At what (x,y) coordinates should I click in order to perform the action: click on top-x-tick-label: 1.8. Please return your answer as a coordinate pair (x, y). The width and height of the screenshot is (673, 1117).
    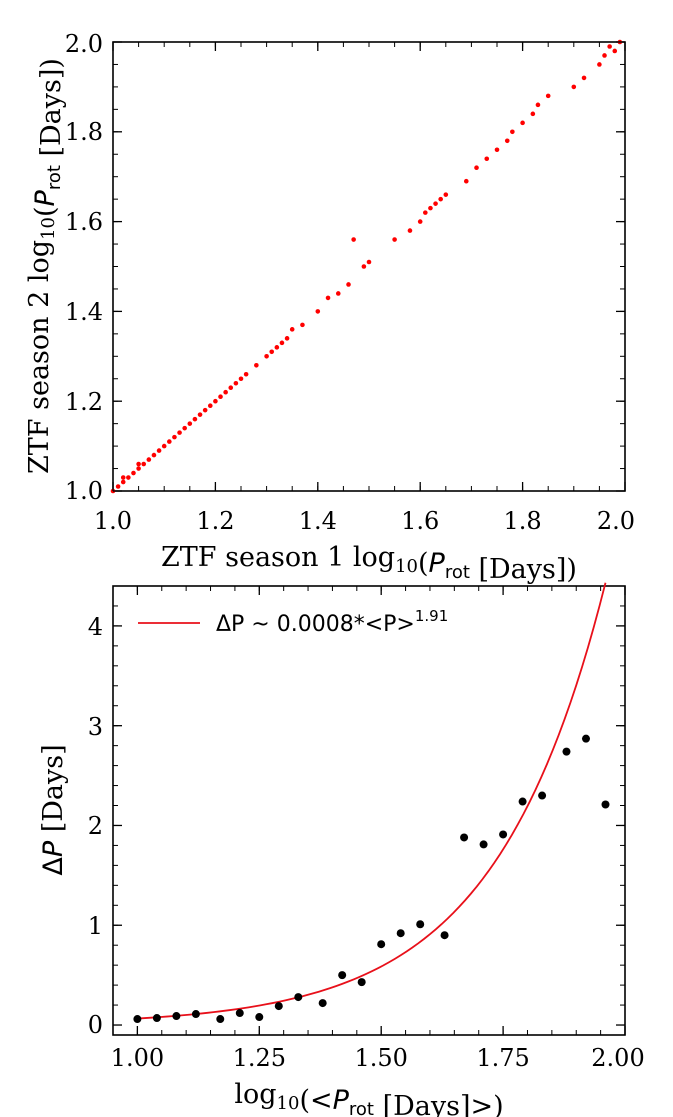
    Looking at the image, I should click on (523, 521).